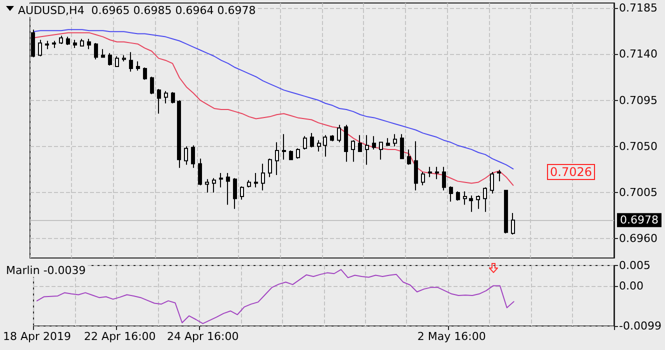 The image size is (665, 350). I want to click on y-tick-label: 0.7185, so click(638, 8).